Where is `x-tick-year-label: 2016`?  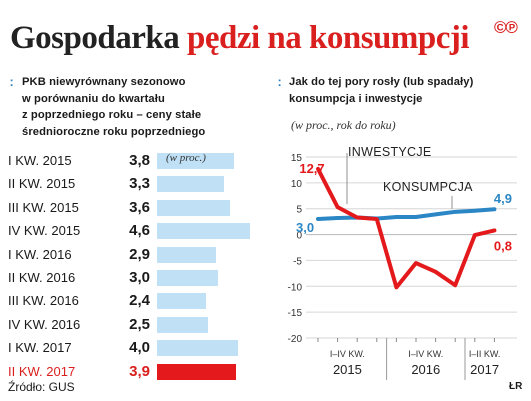 x-tick-year-label: 2016 is located at coordinates (425, 369).